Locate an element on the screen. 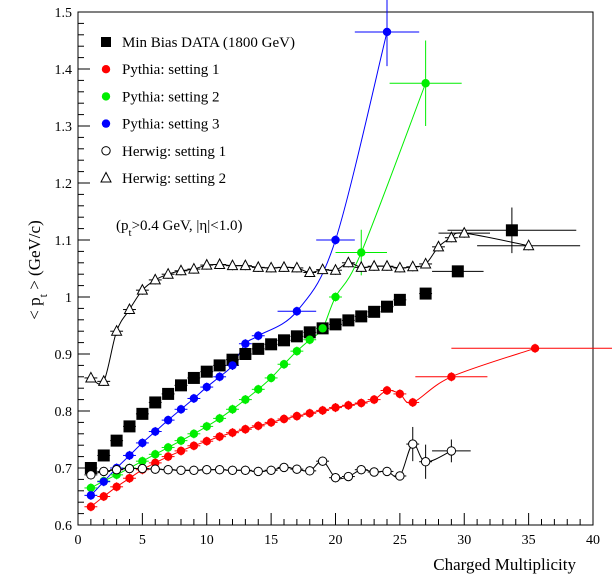  x-tick-label: 30 is located at coordinates (464, 540).